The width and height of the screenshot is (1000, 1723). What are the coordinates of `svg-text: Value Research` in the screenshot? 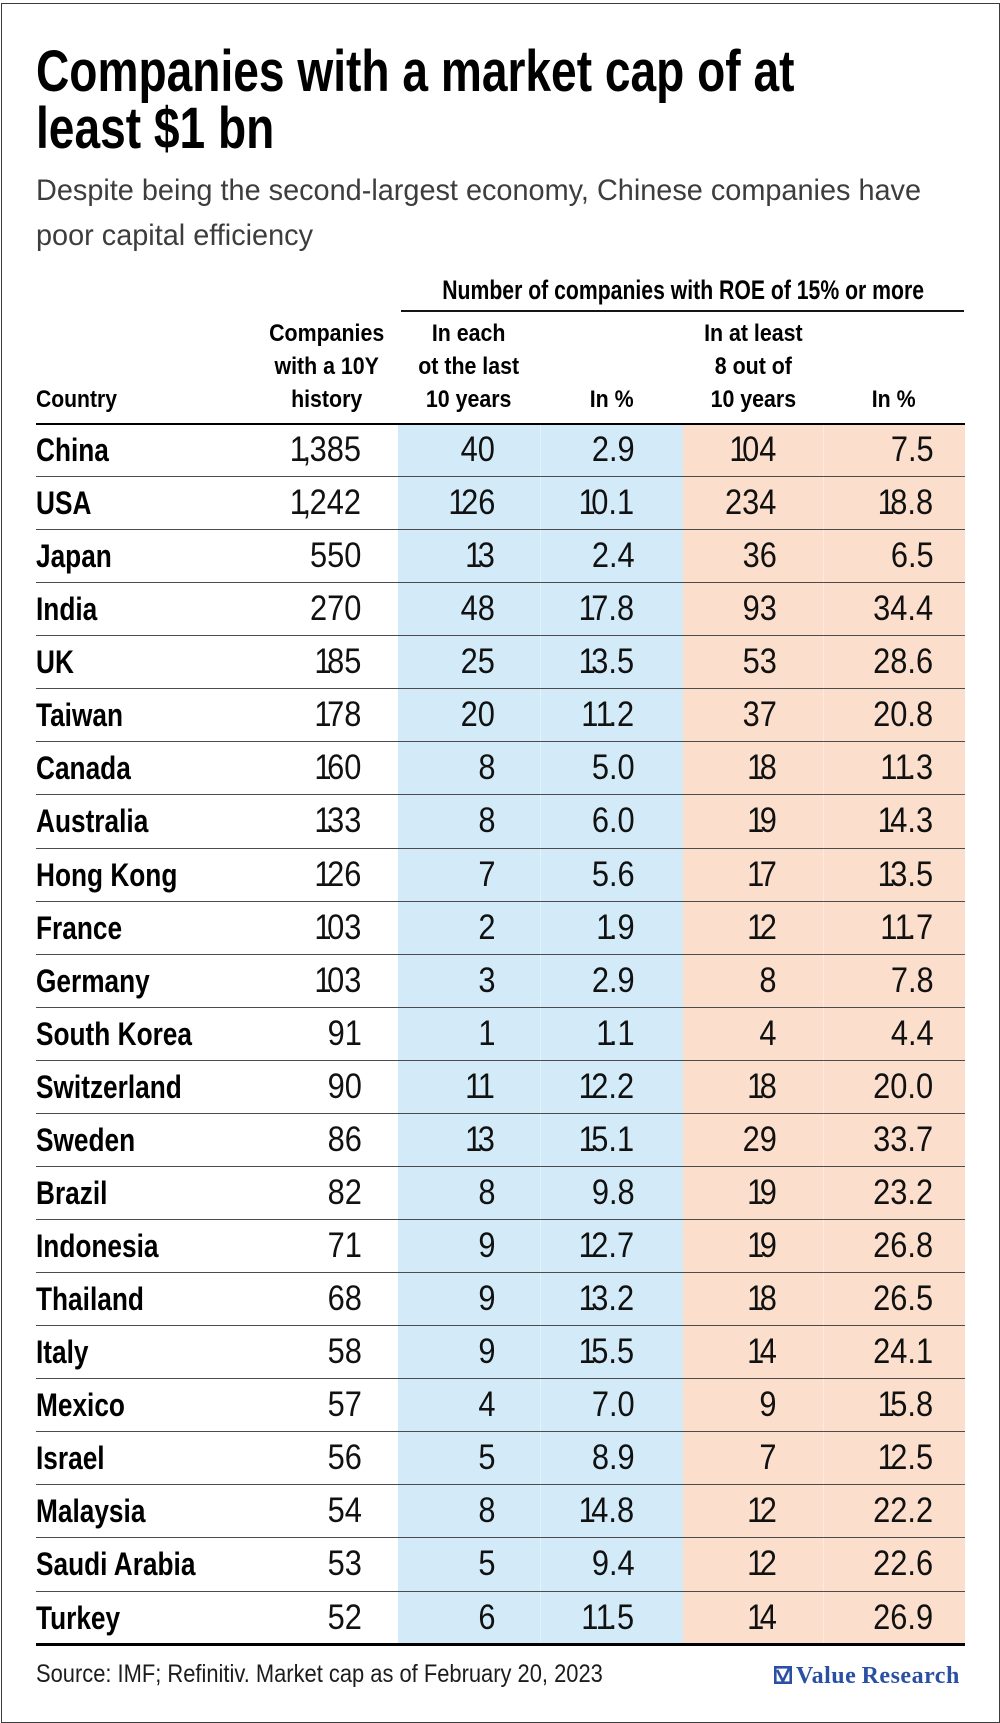 It's located at (878, 1676).